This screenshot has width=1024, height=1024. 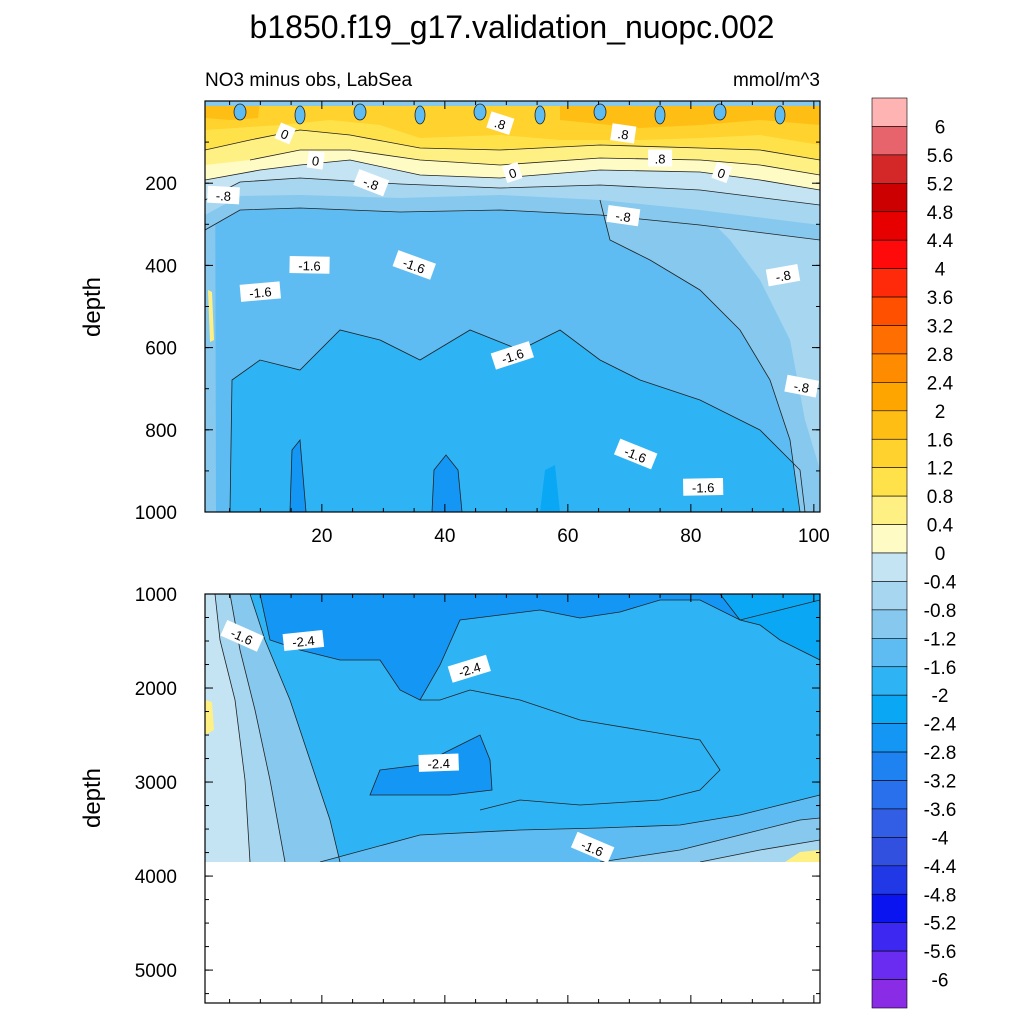 I want to click on y-tick-label: 5000, so click(x=156, y=971).